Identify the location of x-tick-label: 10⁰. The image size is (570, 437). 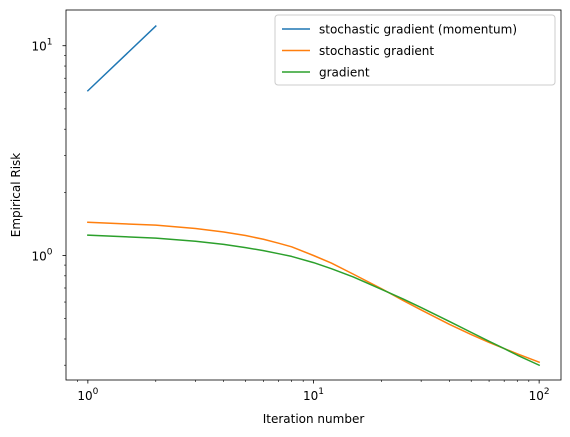
(87, 395).